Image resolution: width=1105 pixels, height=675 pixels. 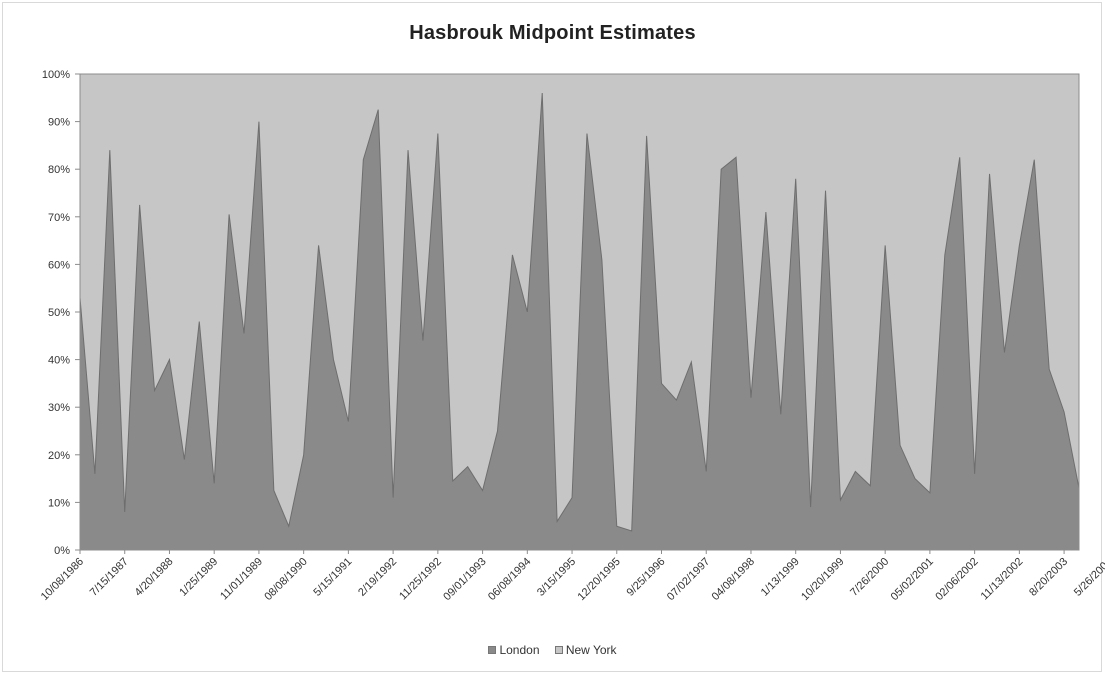 What do you see at coordinates (62, 579) in the screenshot?
I see `x-tick-label: 10/08/1986` at bounding box center [62, 579].